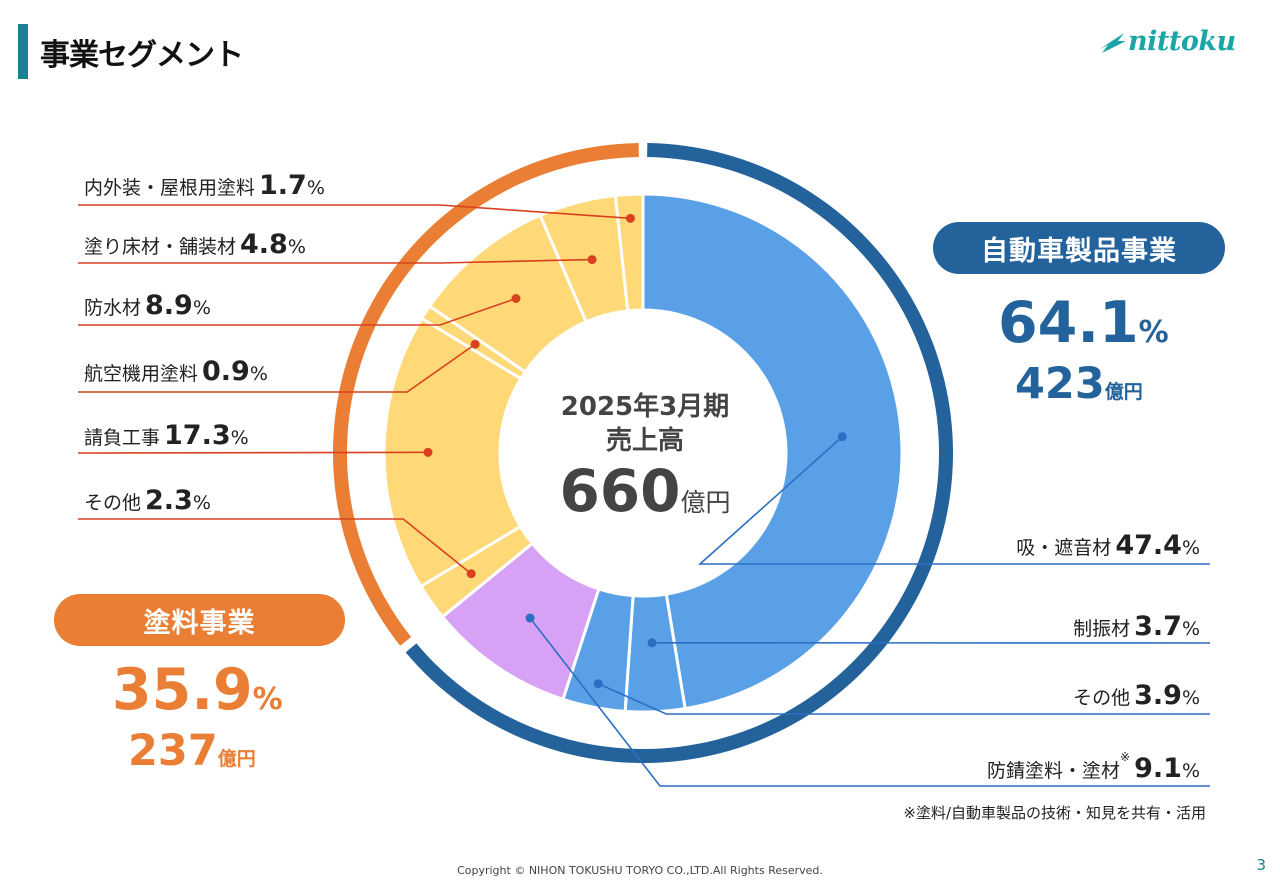  Describe the element at coordinates (645, 424) in the screenshot. I see `center-period: 2025年3月期 売上高` at that location.